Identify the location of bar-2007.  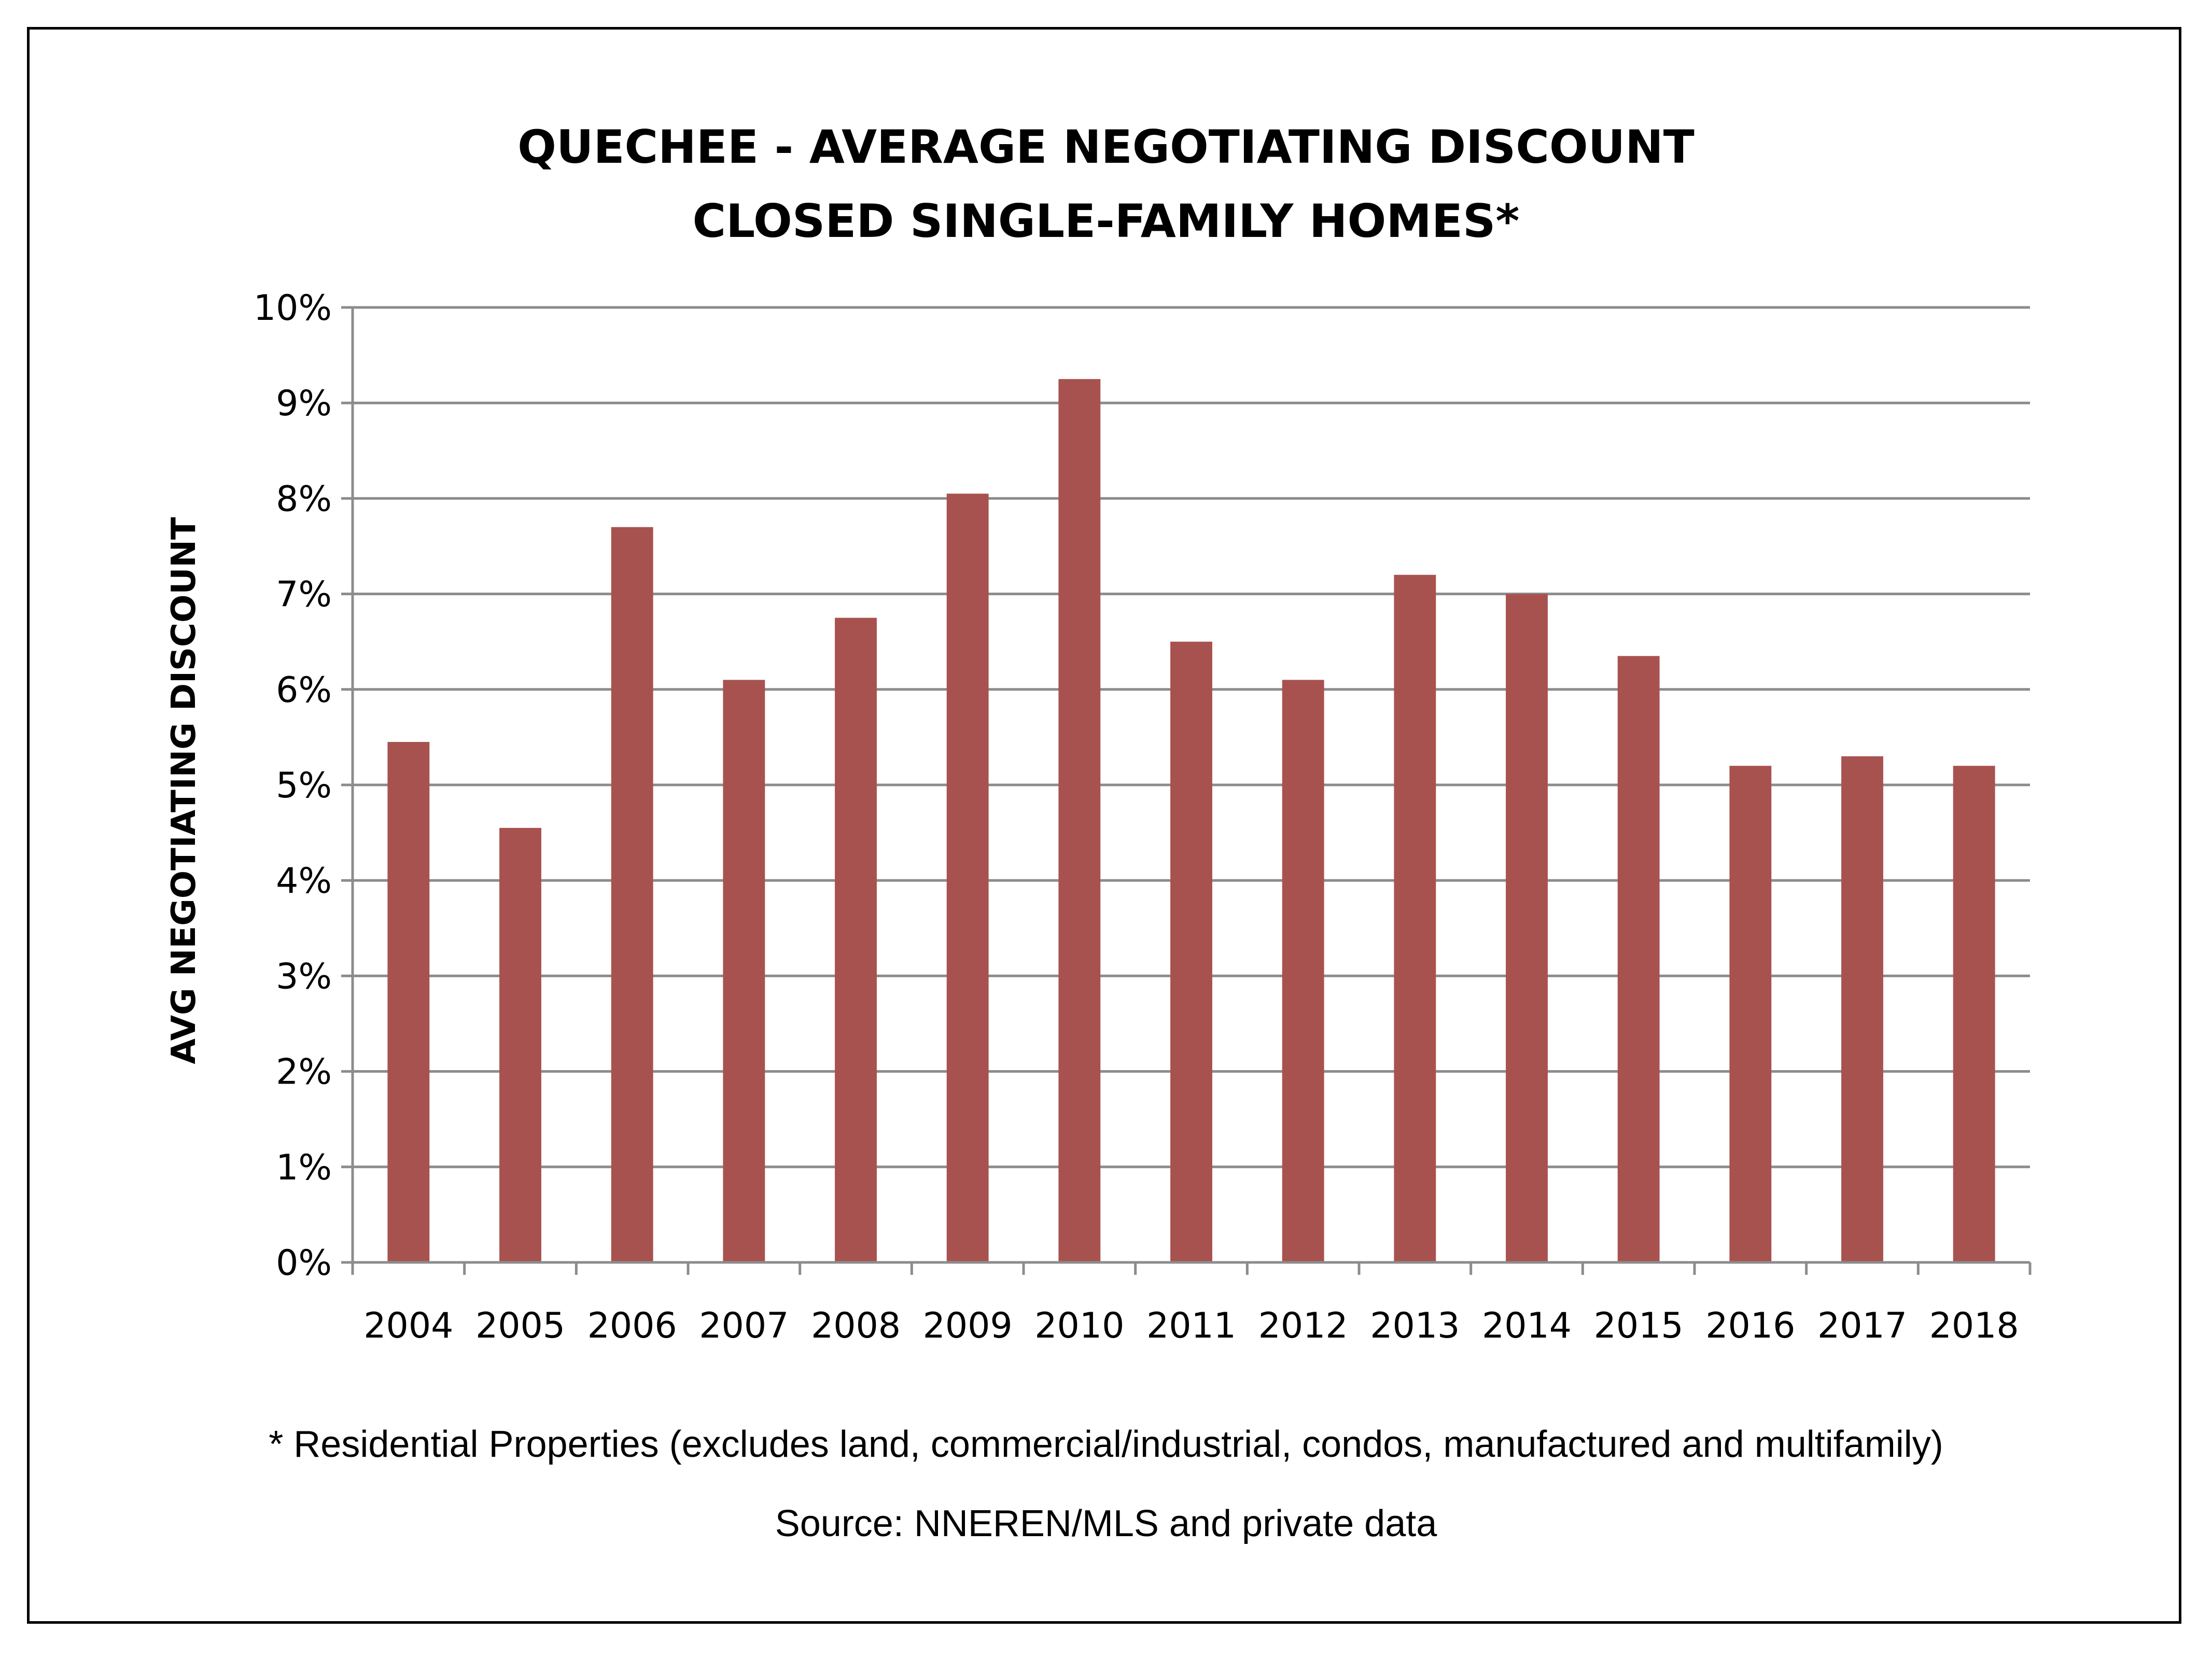
(744, 971).